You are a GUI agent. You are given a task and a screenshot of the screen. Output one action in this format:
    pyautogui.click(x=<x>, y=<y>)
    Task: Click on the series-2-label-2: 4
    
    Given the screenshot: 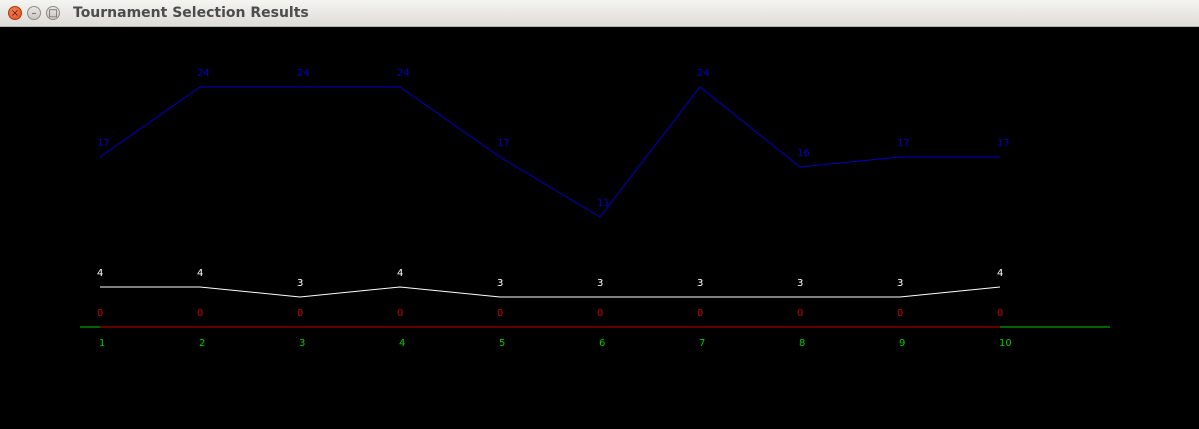 What is the action you would take?
    pyautogui.click(x=200, y=273)
    